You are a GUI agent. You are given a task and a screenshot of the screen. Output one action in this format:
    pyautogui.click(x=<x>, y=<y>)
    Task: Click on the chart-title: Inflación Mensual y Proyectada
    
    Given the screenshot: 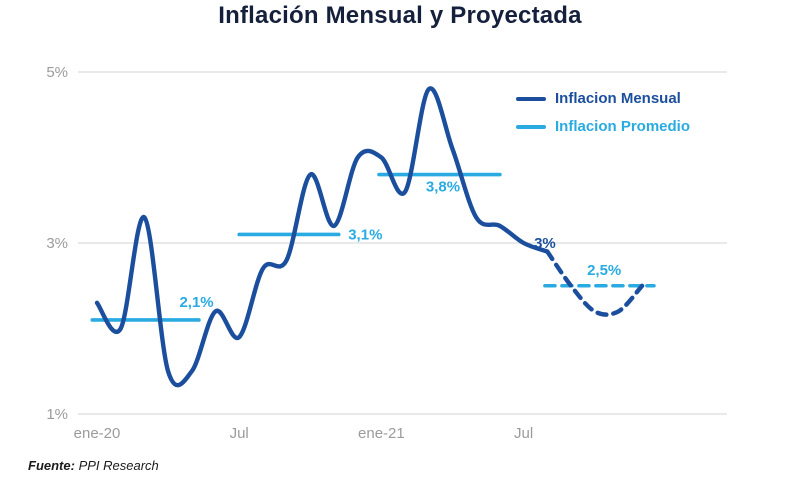 What is the action you would take?
    pyautogui.click(x=400, y=15)
    